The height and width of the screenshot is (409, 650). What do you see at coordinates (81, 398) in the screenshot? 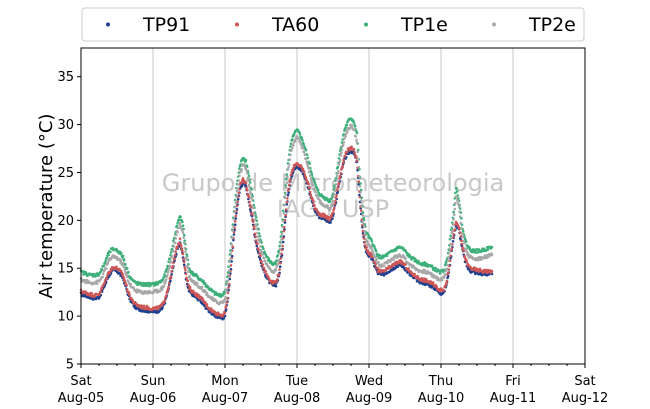
I see `x-tick-date: Aug-05` at bounding box center [81, 398].